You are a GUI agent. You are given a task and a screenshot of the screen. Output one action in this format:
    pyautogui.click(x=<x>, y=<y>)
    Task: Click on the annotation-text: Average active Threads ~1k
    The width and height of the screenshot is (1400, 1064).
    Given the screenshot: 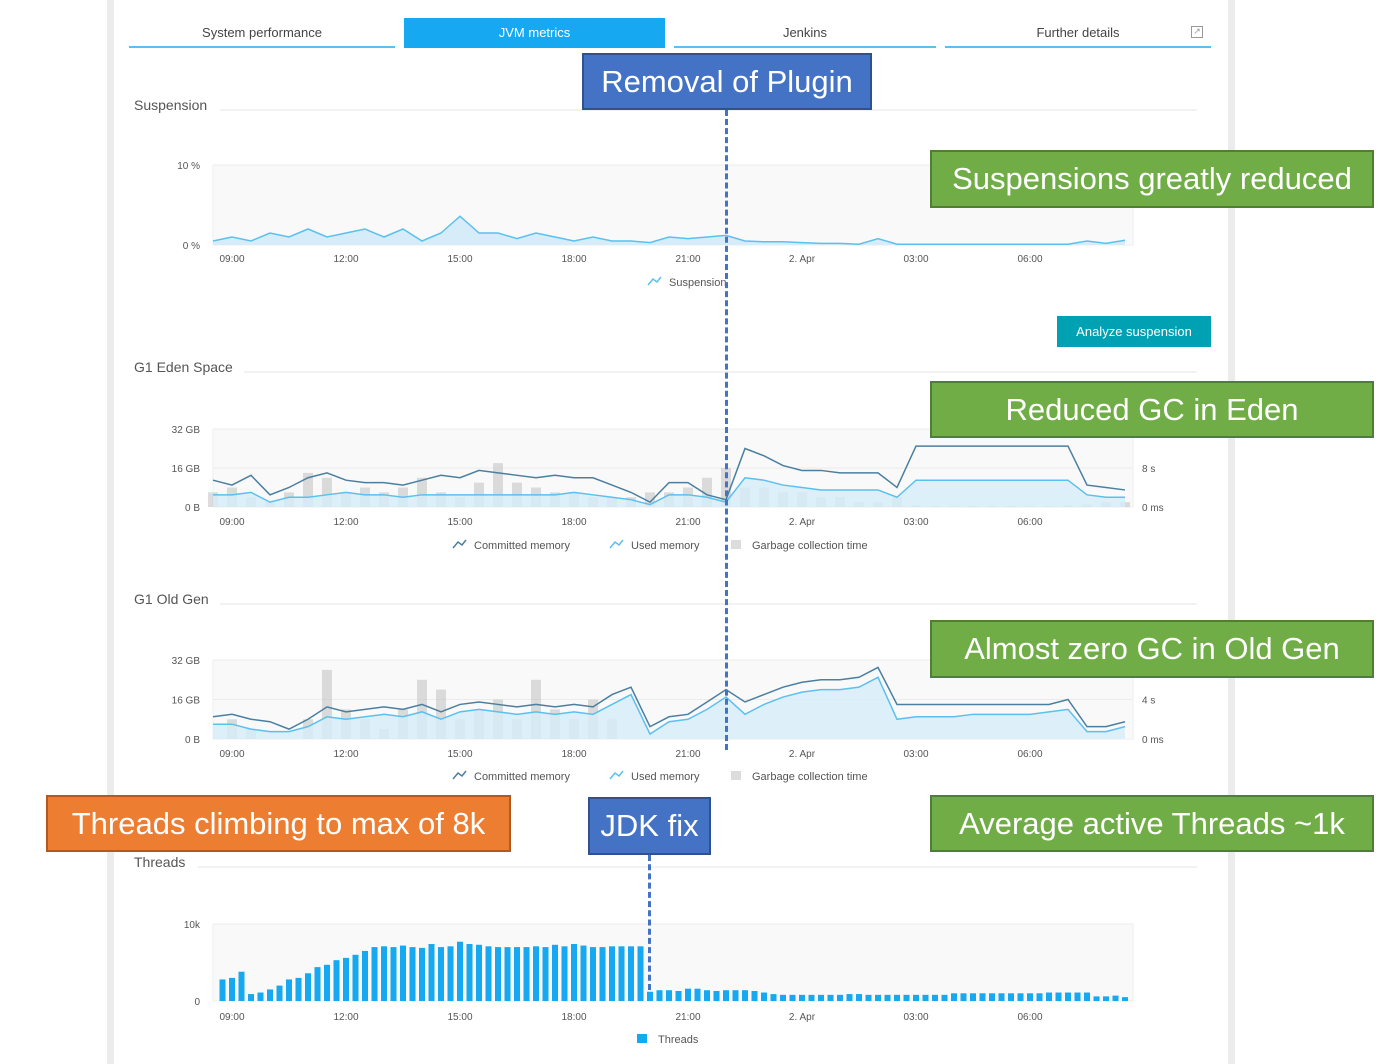 What is the action you would take?
    pyautogui.click(x=1152, y=823)
    